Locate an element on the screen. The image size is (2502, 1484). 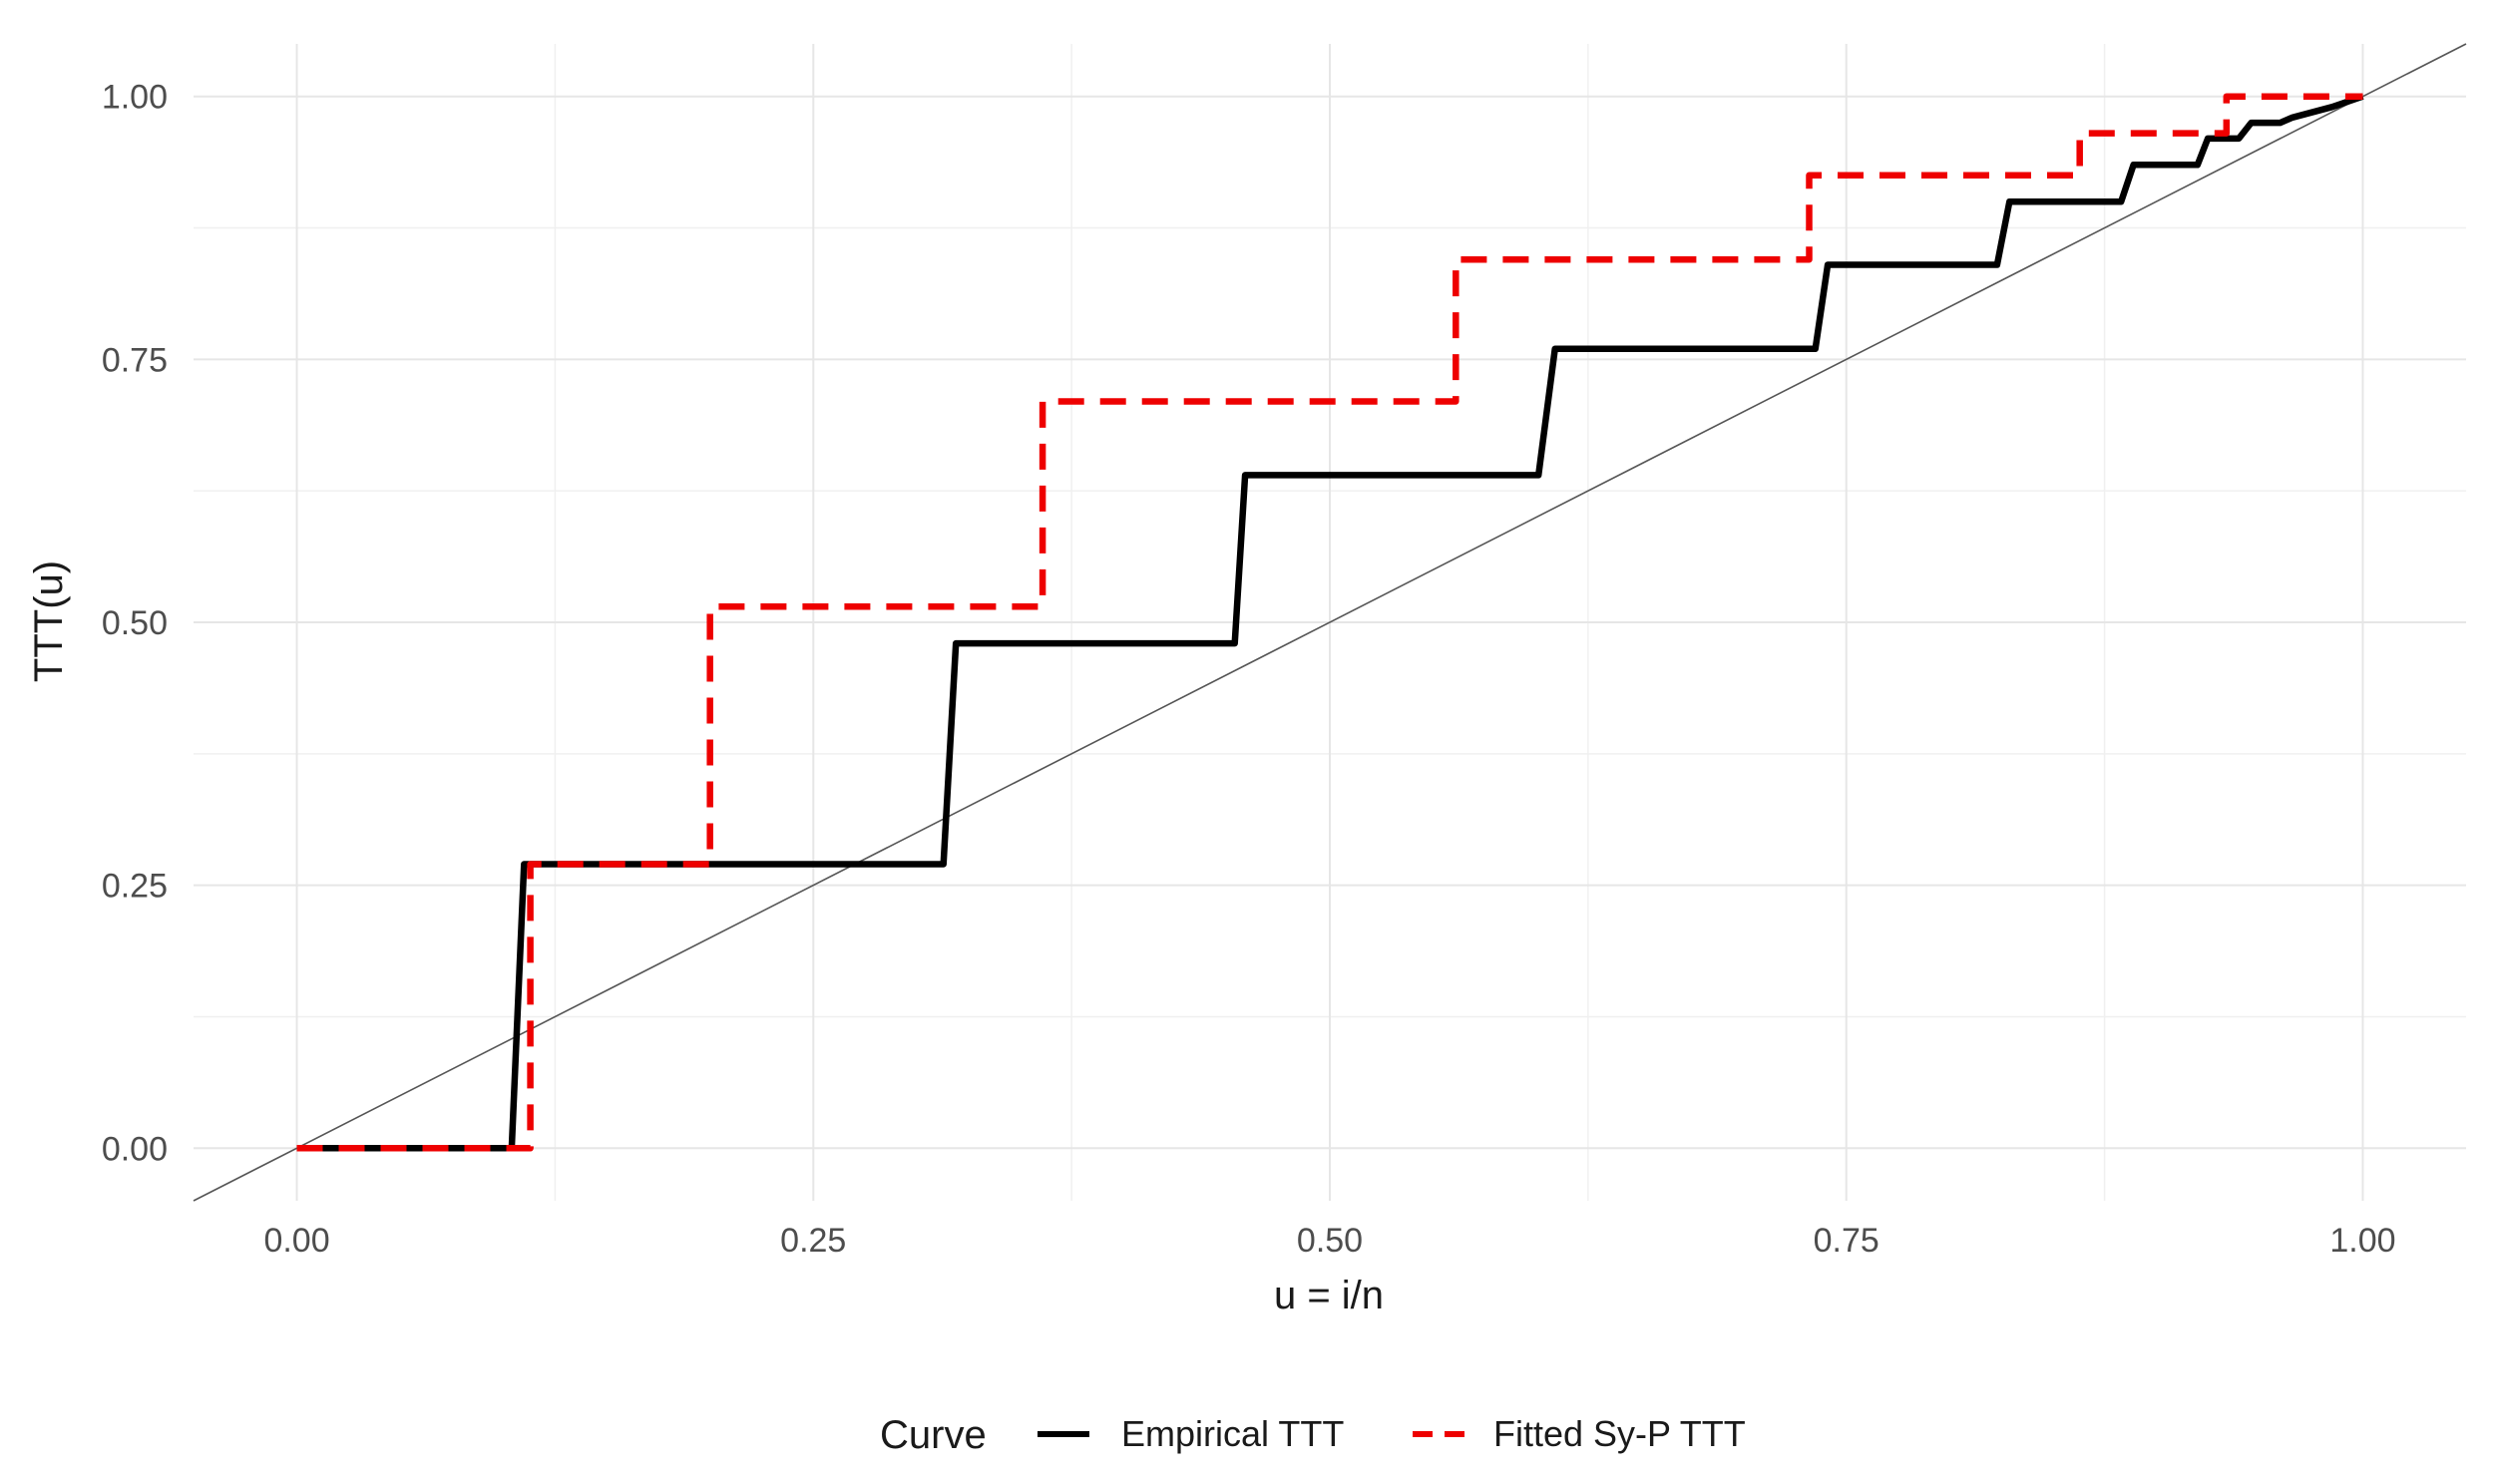
x-tick-label: 0.25 is located at coordinates (813, 1241).